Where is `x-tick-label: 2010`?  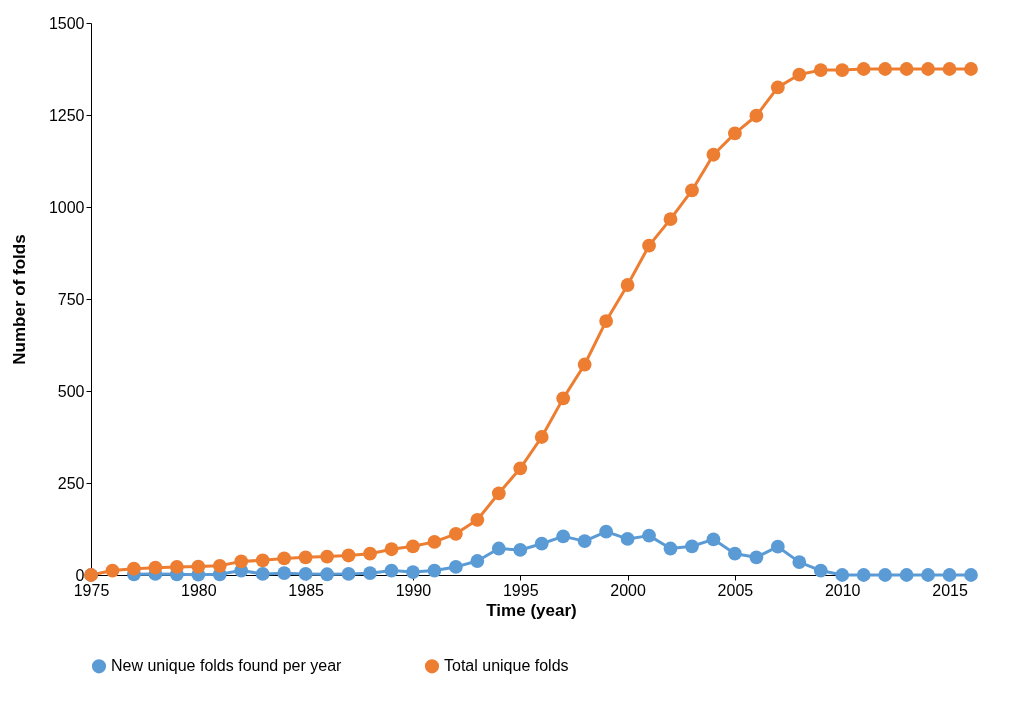
x-tick-label: 2010 is located at coordinates (842, 590).